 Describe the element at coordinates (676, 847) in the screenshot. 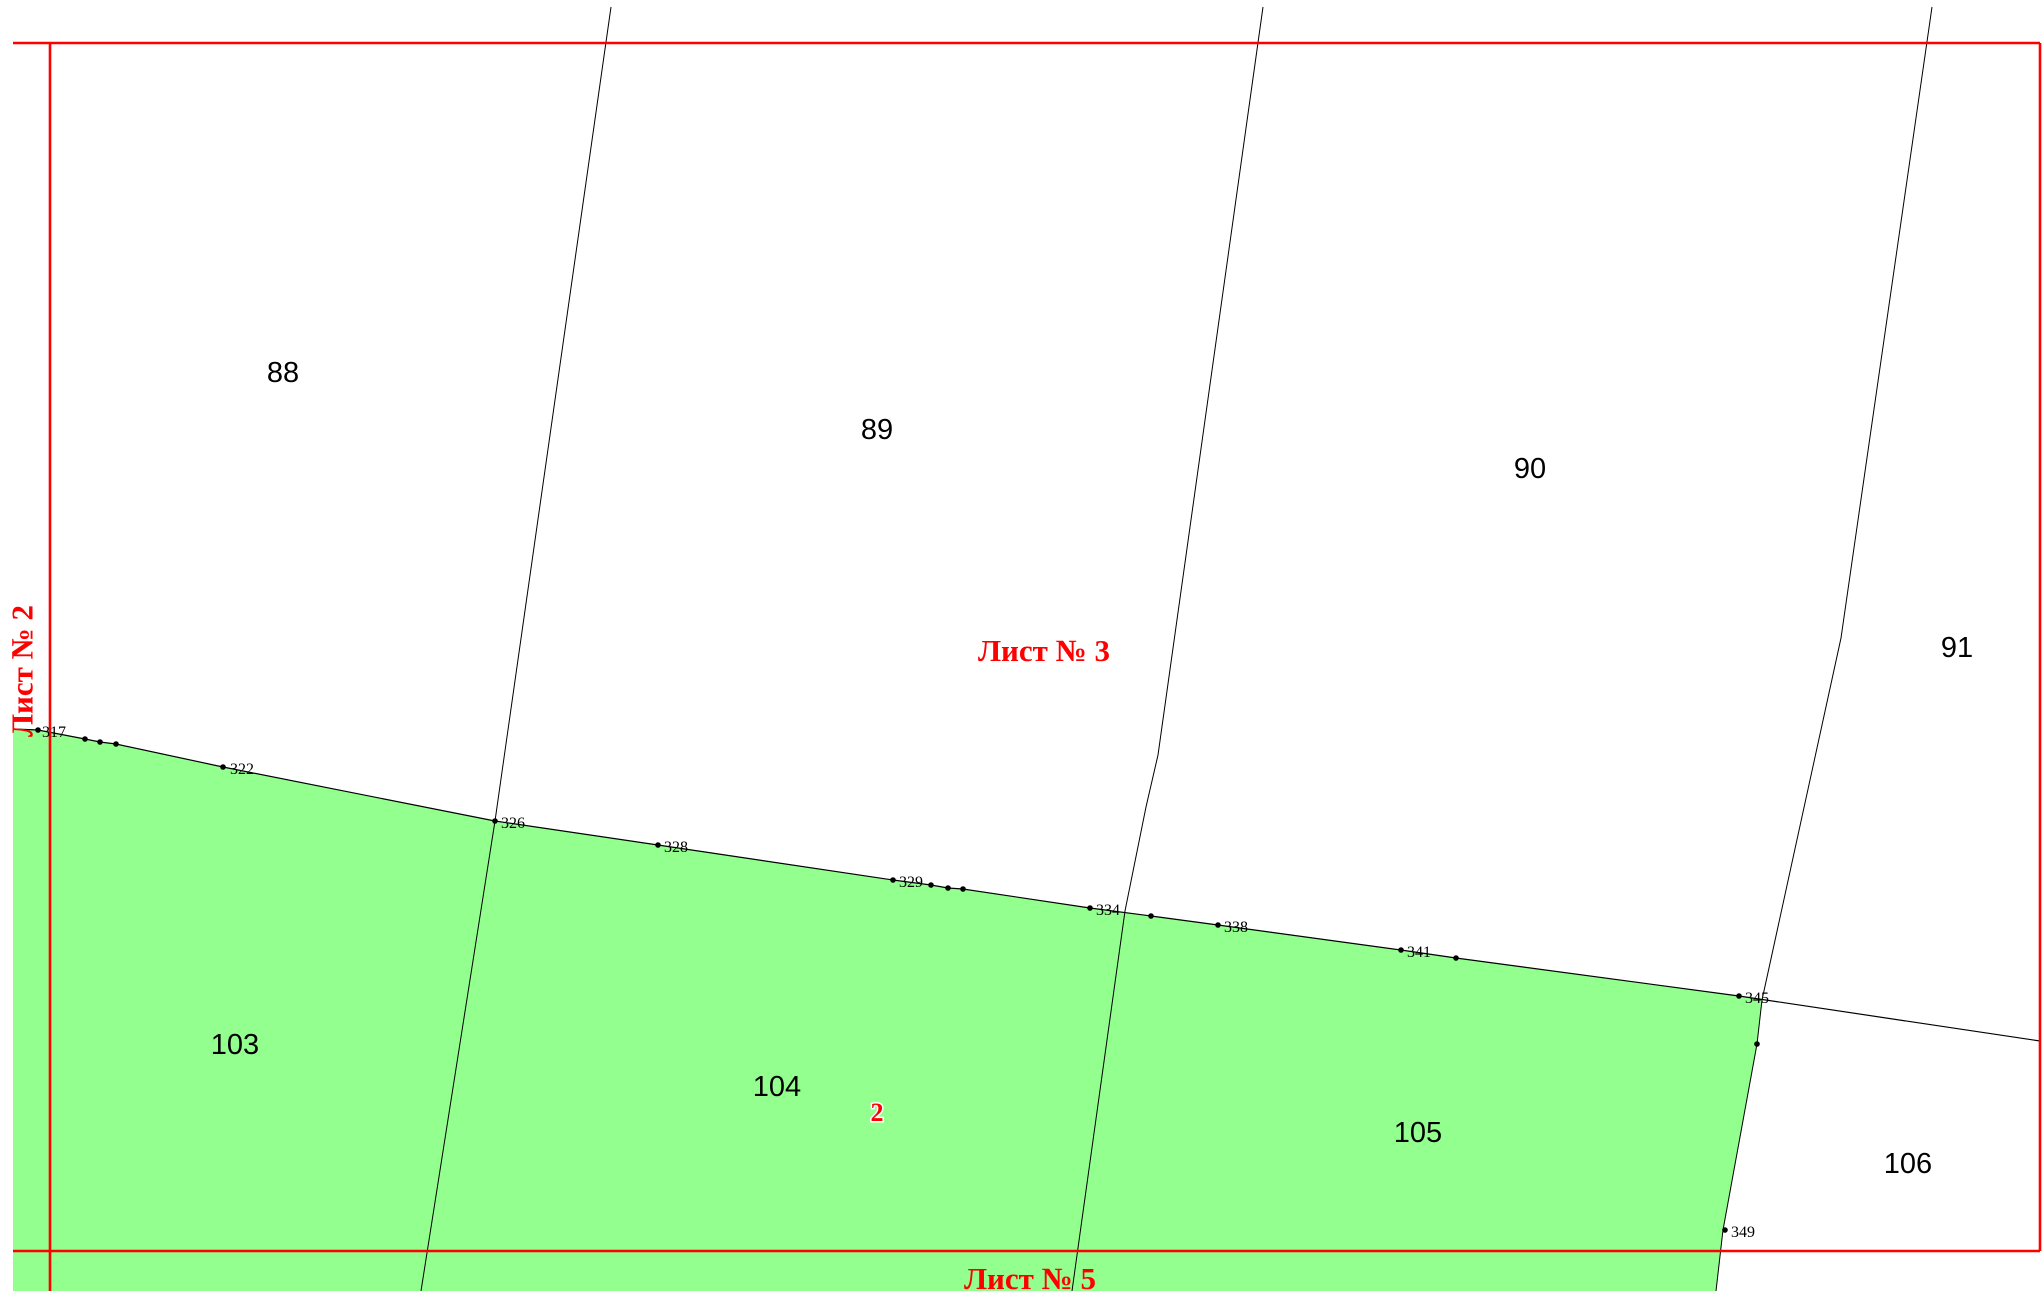

I see `vertex-label-328: 328` at that location.